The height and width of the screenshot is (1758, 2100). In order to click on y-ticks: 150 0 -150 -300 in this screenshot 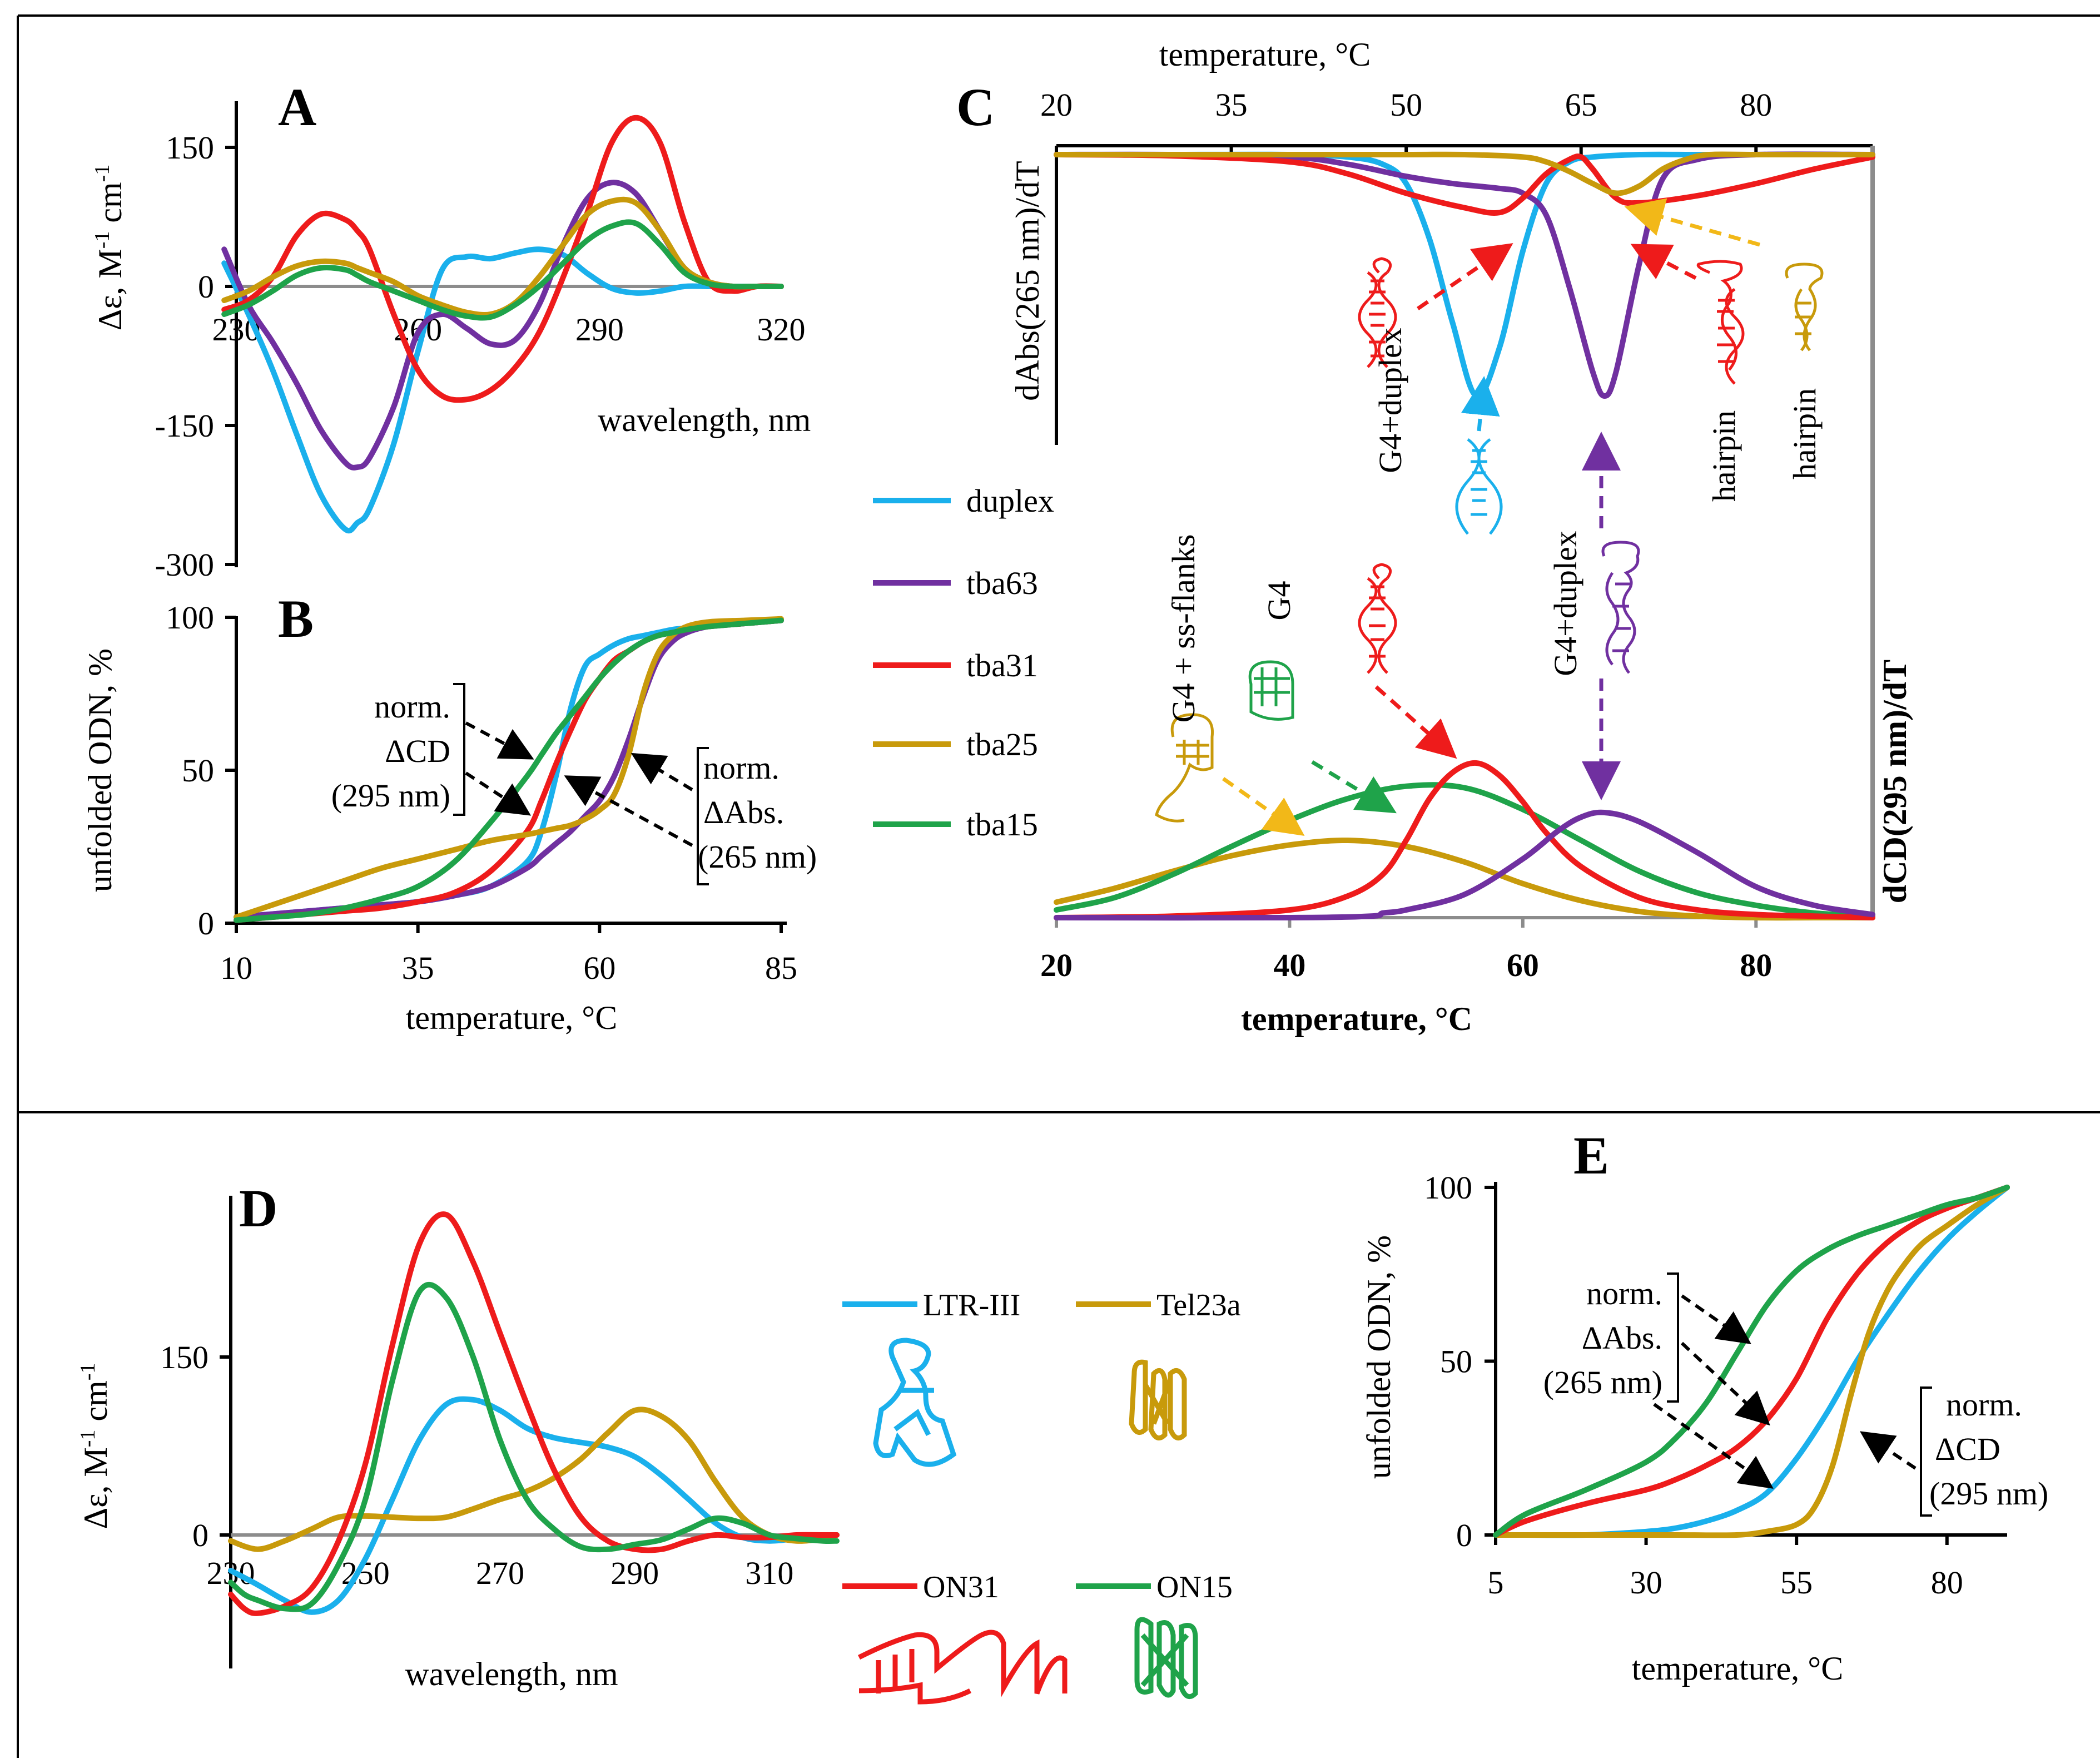, I will do `click(195, 356)`.